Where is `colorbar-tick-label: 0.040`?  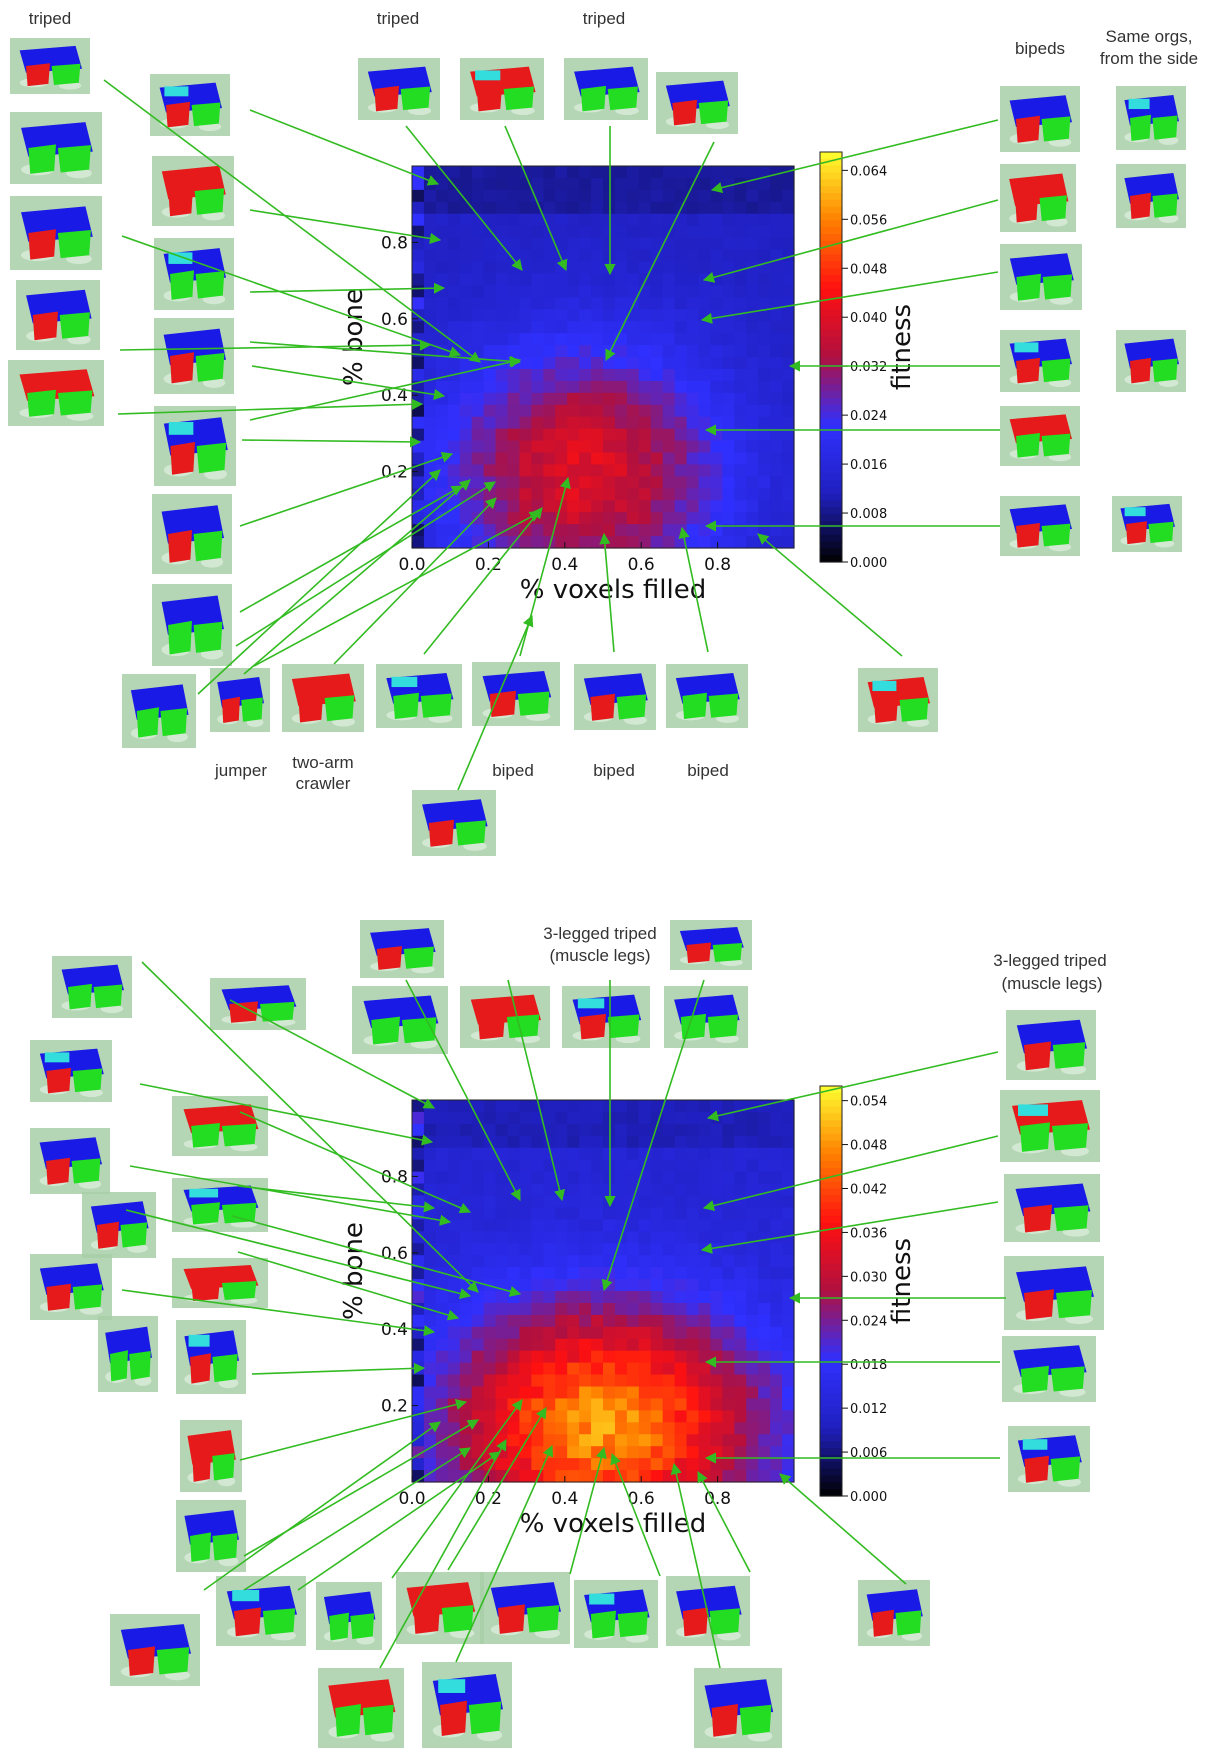 colorbar-tick-label: 0.040 is located at coordinates (868, 318).